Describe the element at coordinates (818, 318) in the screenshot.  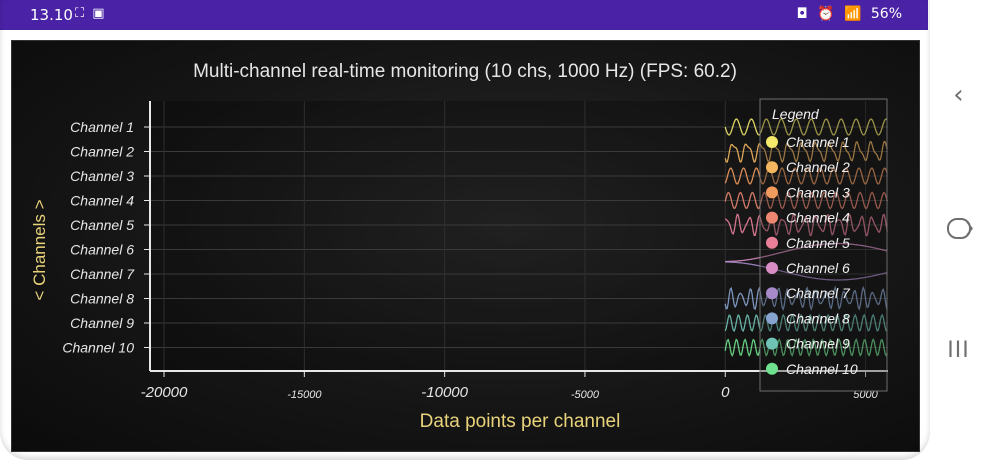
I see `legend-item: Channel 8` at that location.